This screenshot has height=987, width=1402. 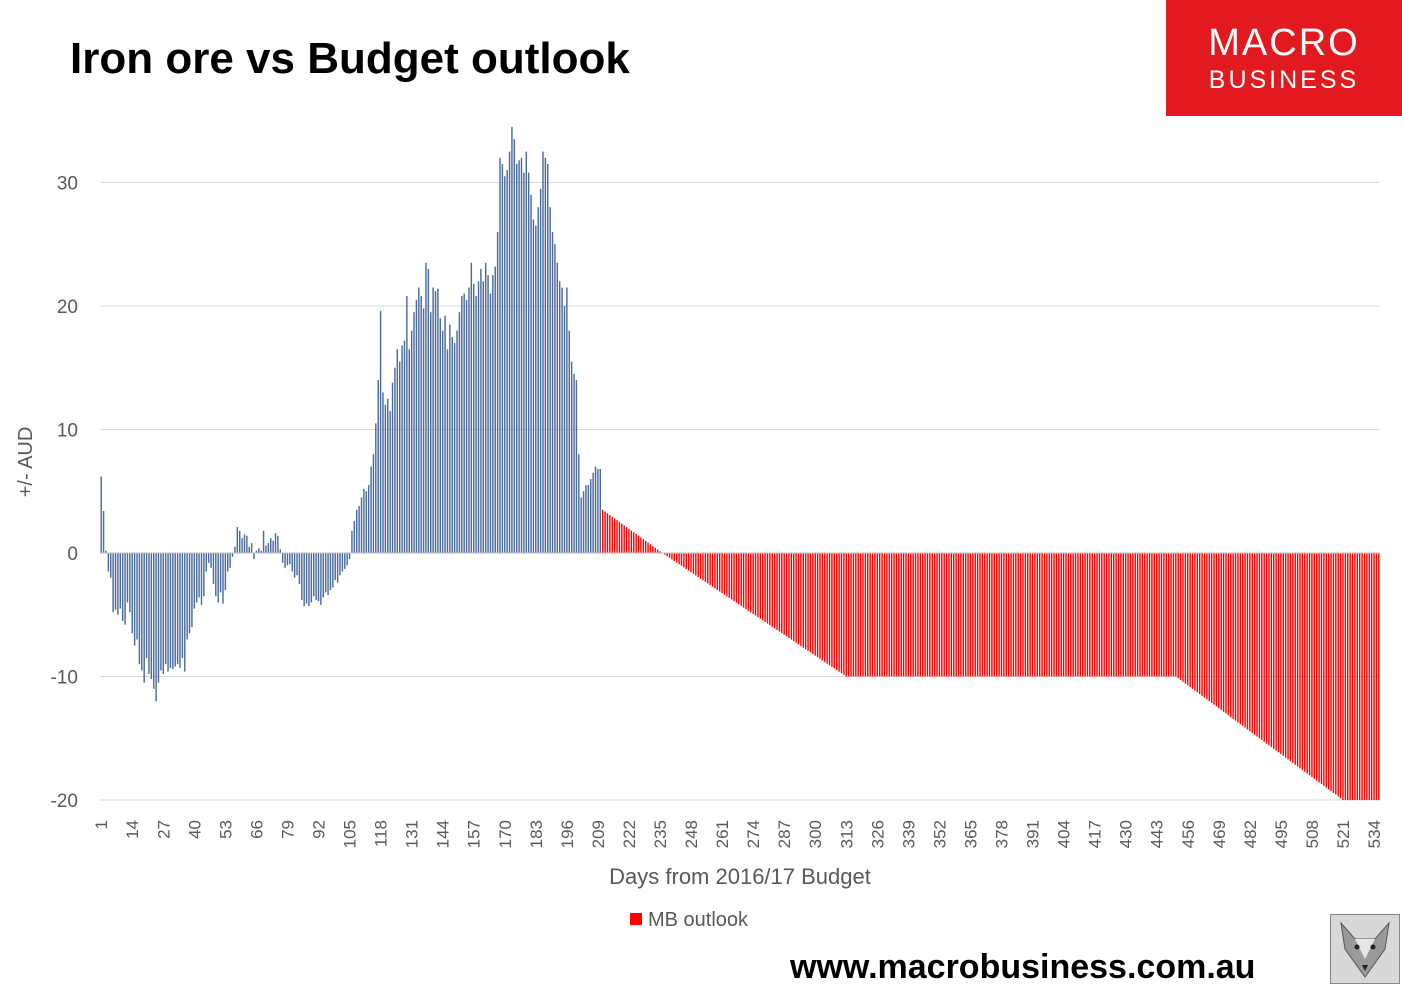 What do you see at coordinates (939, 834) in the screenshot?
I see `x-tick-label: 352` at bounding box center [939, 834].